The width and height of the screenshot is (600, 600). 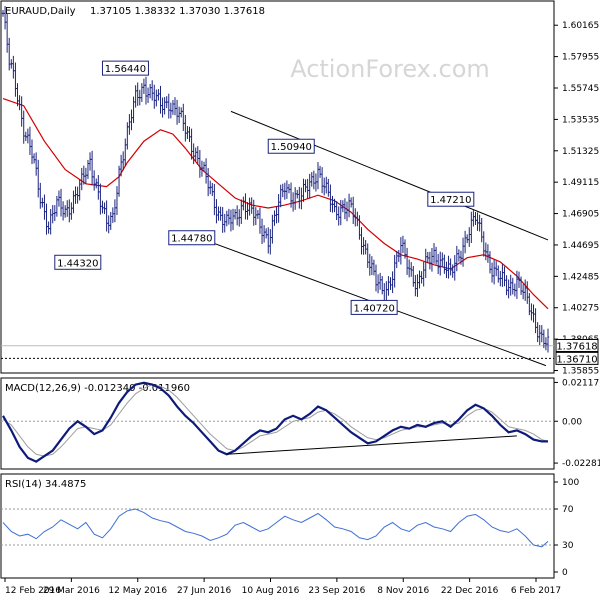 I want to click on candle, so click(x=548, y=340).